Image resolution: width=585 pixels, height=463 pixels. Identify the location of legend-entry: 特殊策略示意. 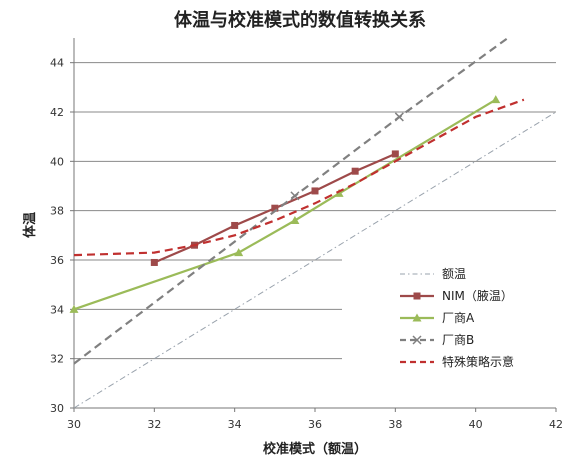
(457, 361).